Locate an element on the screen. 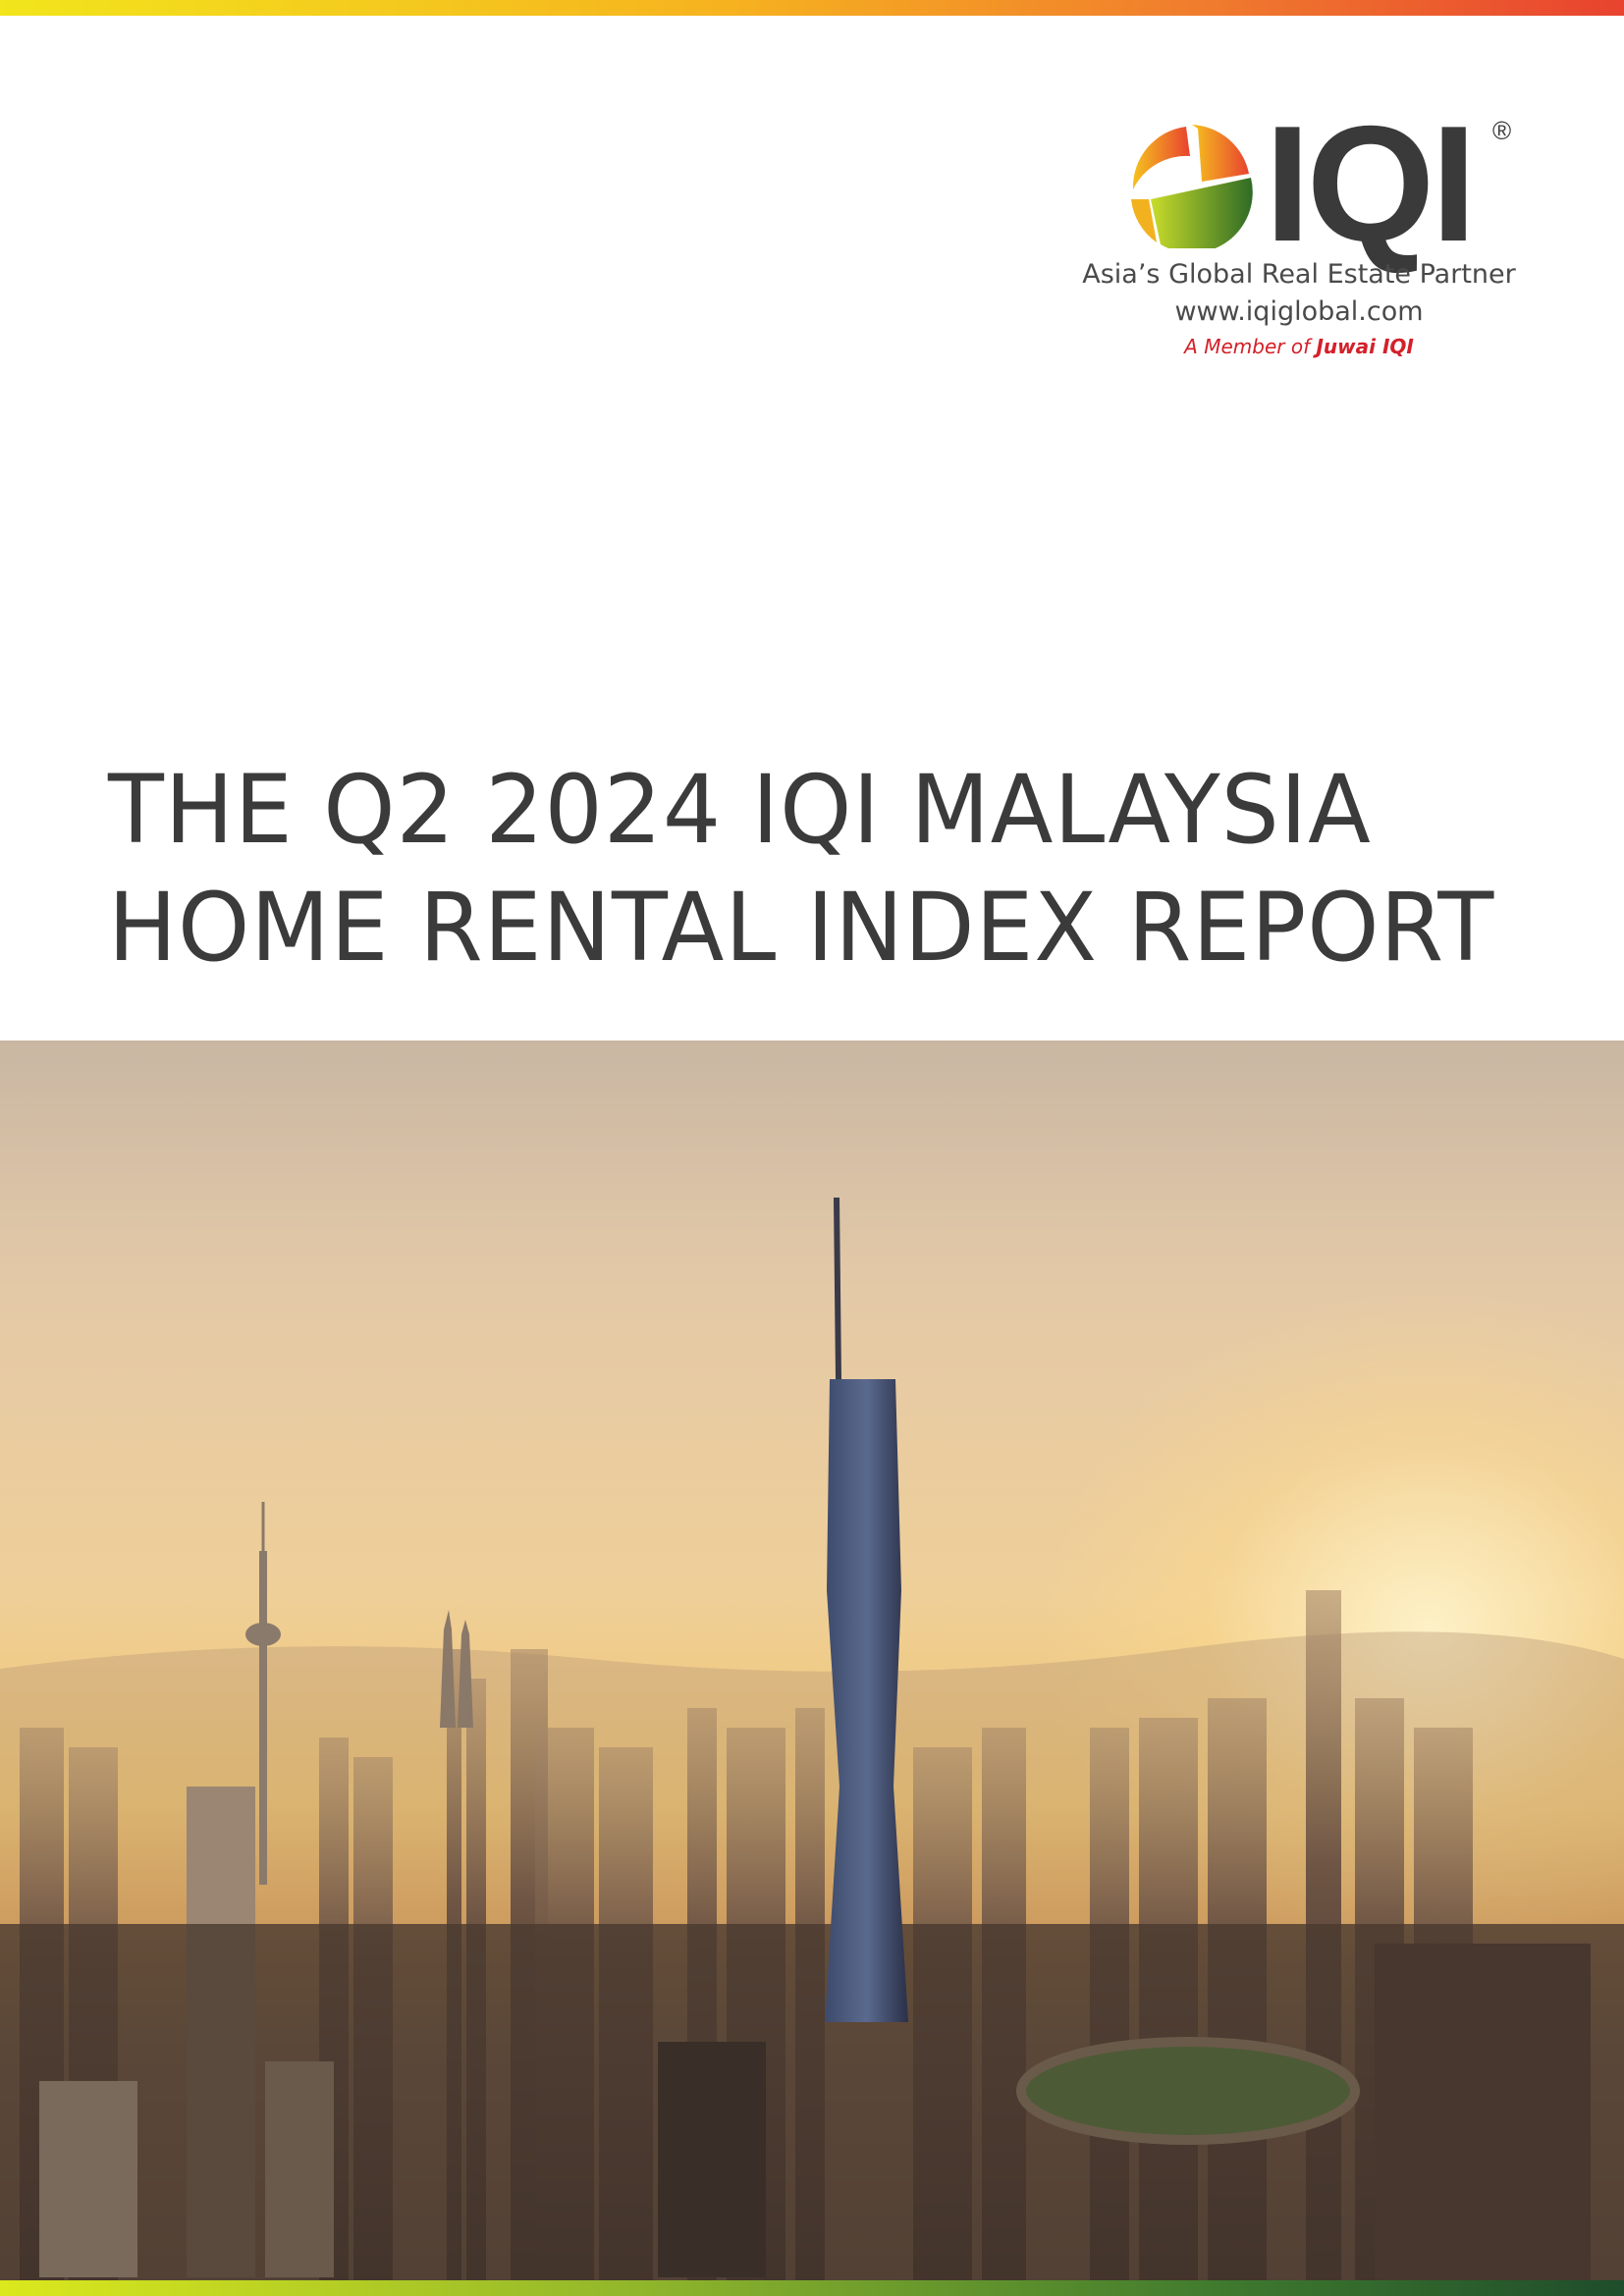 This screenshot has width=1624, height=2296. brand-website: www.iqiglobal.com is located at coordinates (1299, 311).